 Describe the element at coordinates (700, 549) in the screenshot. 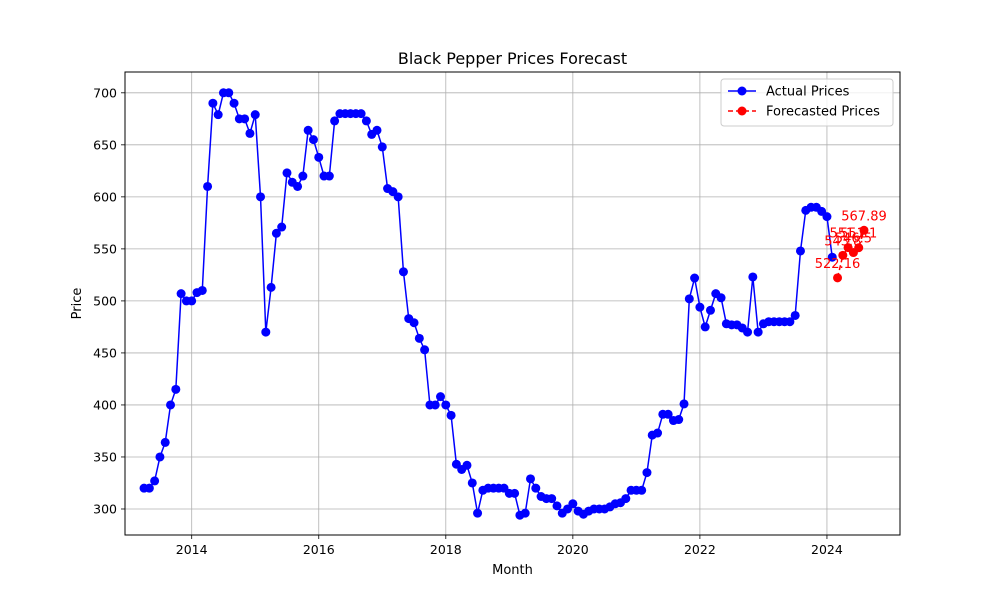

I see `x-tick-label: 2022` at that location.